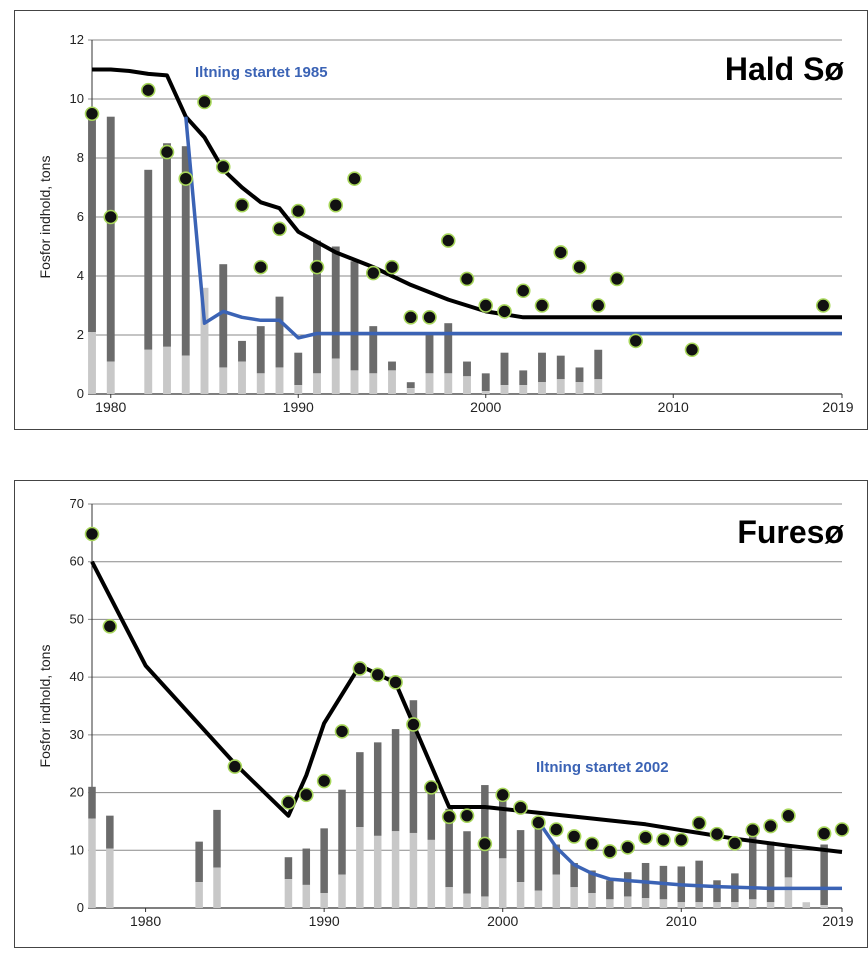  I want to click on x-tick-label: 2010, so click(673, 407).